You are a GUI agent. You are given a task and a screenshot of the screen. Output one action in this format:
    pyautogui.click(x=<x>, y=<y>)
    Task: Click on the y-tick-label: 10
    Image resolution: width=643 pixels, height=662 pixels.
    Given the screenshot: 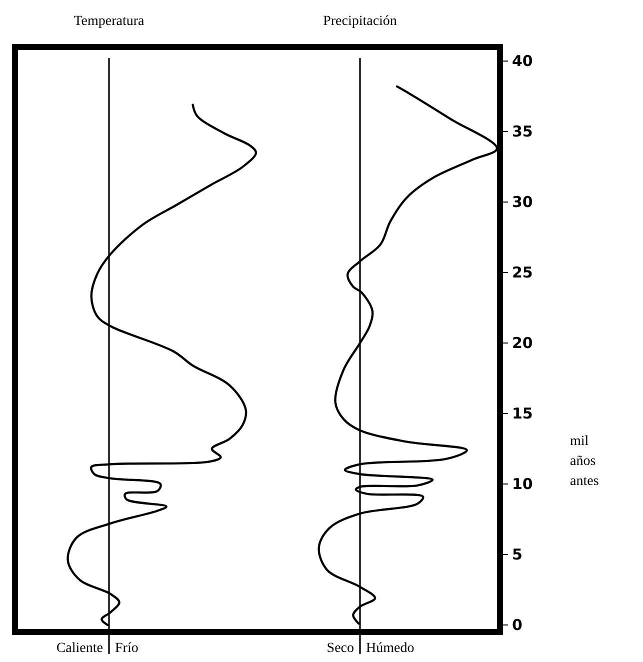 What is the action you would take?
    pyautogui.click(x=522, y=483)
    